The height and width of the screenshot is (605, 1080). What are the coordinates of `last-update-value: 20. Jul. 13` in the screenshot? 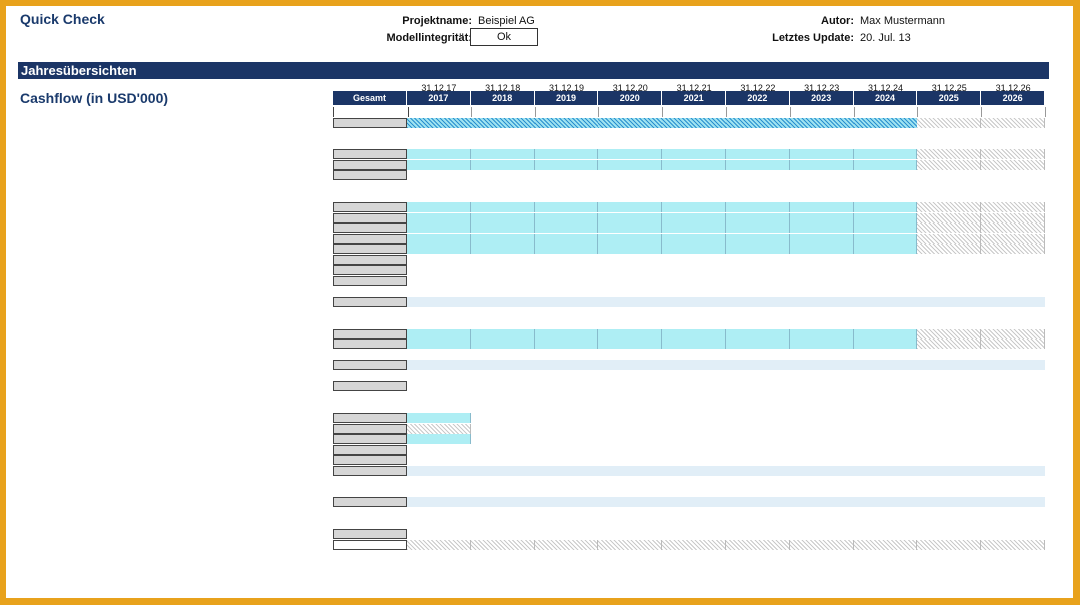 It's located at (885, 38).